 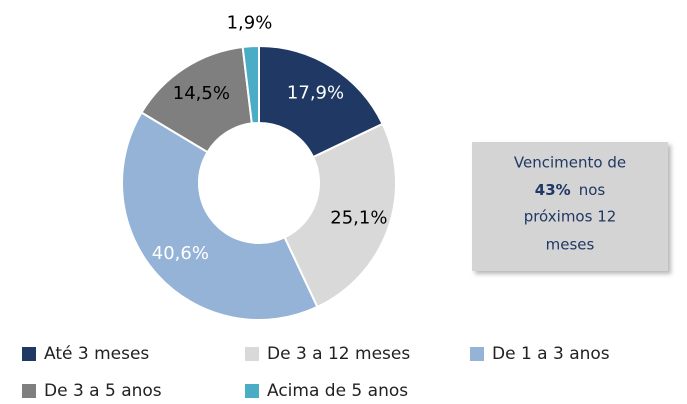 I want to click on legend-label: De 3 a 5 anos, so click(x=103, y=391).